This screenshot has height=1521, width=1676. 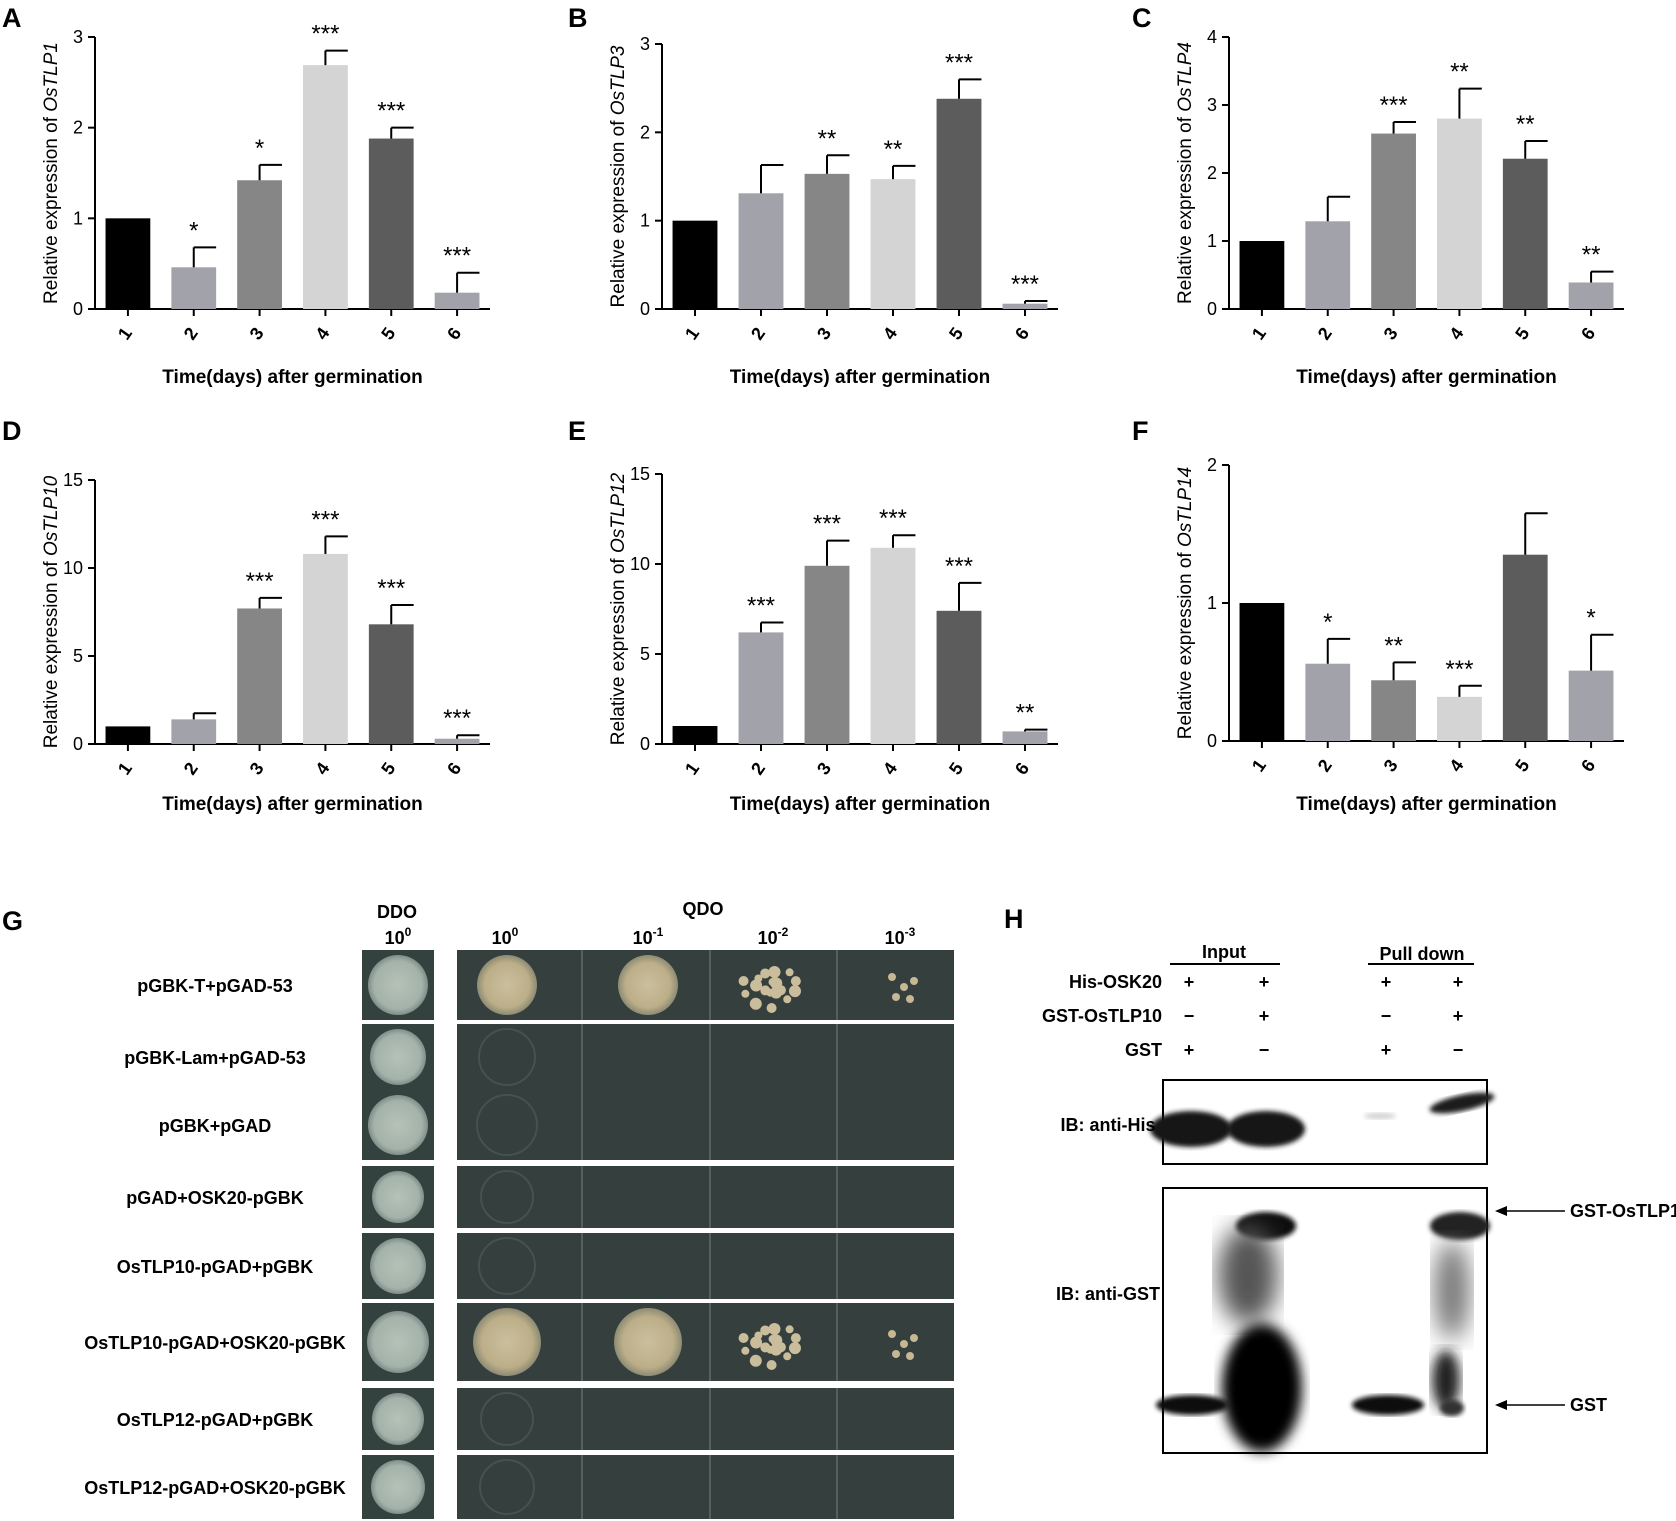 What do you see at coordinates (1212, 37) in the screenshot?
I see `y-tick-label: 4` at bounding box center [1212, 37].